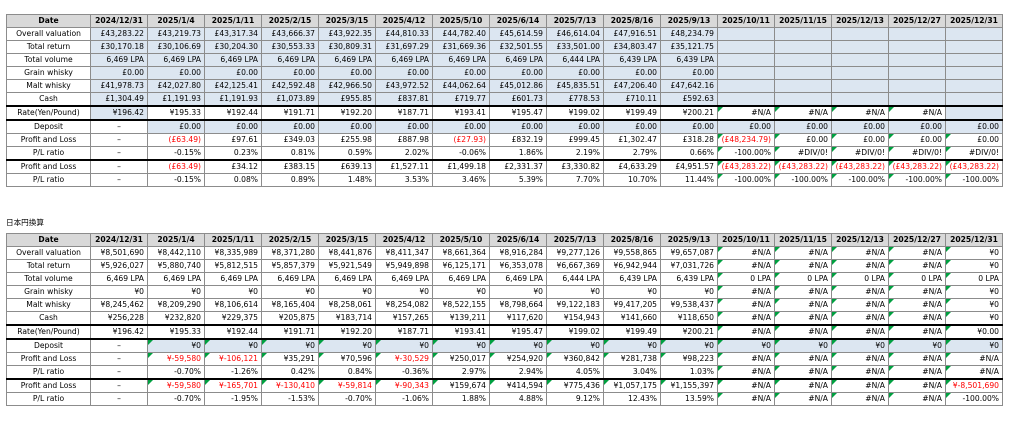 The width and height of the screenshot is (1024, 439). What do you see at coordinates (461, 34) in the screenshot?
I see `cell: £44,782.40` at bounding box center [461, 34].